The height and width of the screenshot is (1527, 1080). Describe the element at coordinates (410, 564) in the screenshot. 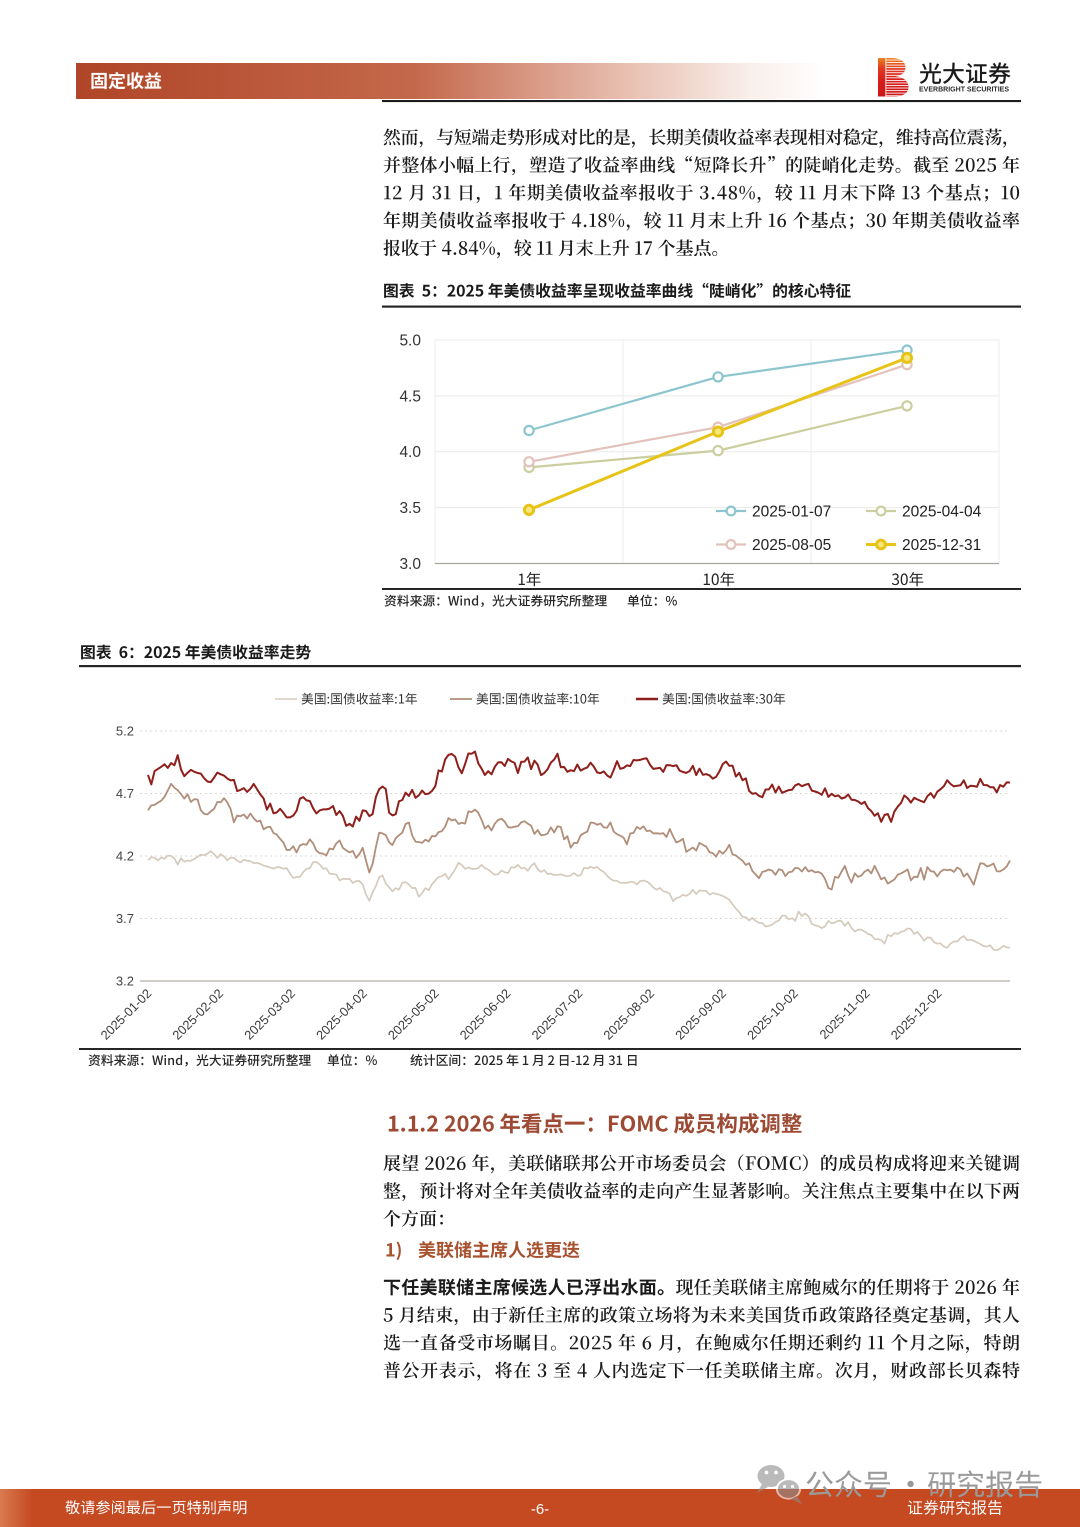

I see `svg-text: 3.0` at that location.